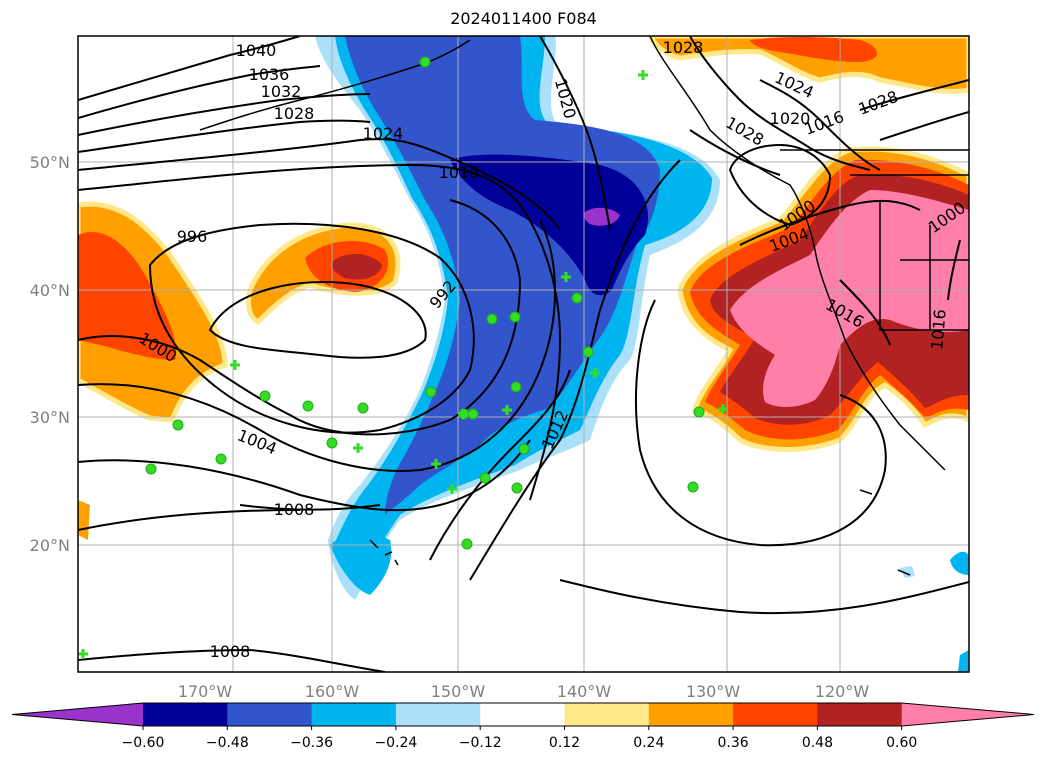  What do you see at coordinates (269, 74) in the screenshot?
I see `contour-label-1036: 1036` at bounding box center [269, 74].